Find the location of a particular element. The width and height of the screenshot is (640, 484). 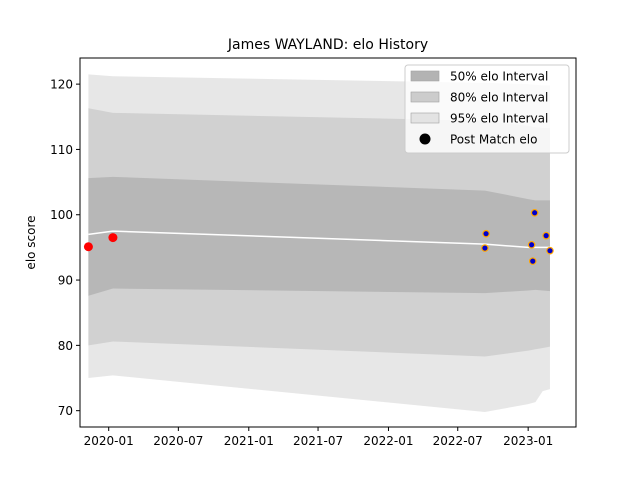

x-tick-label: 2023-01 is located at coordinates (528, 441).